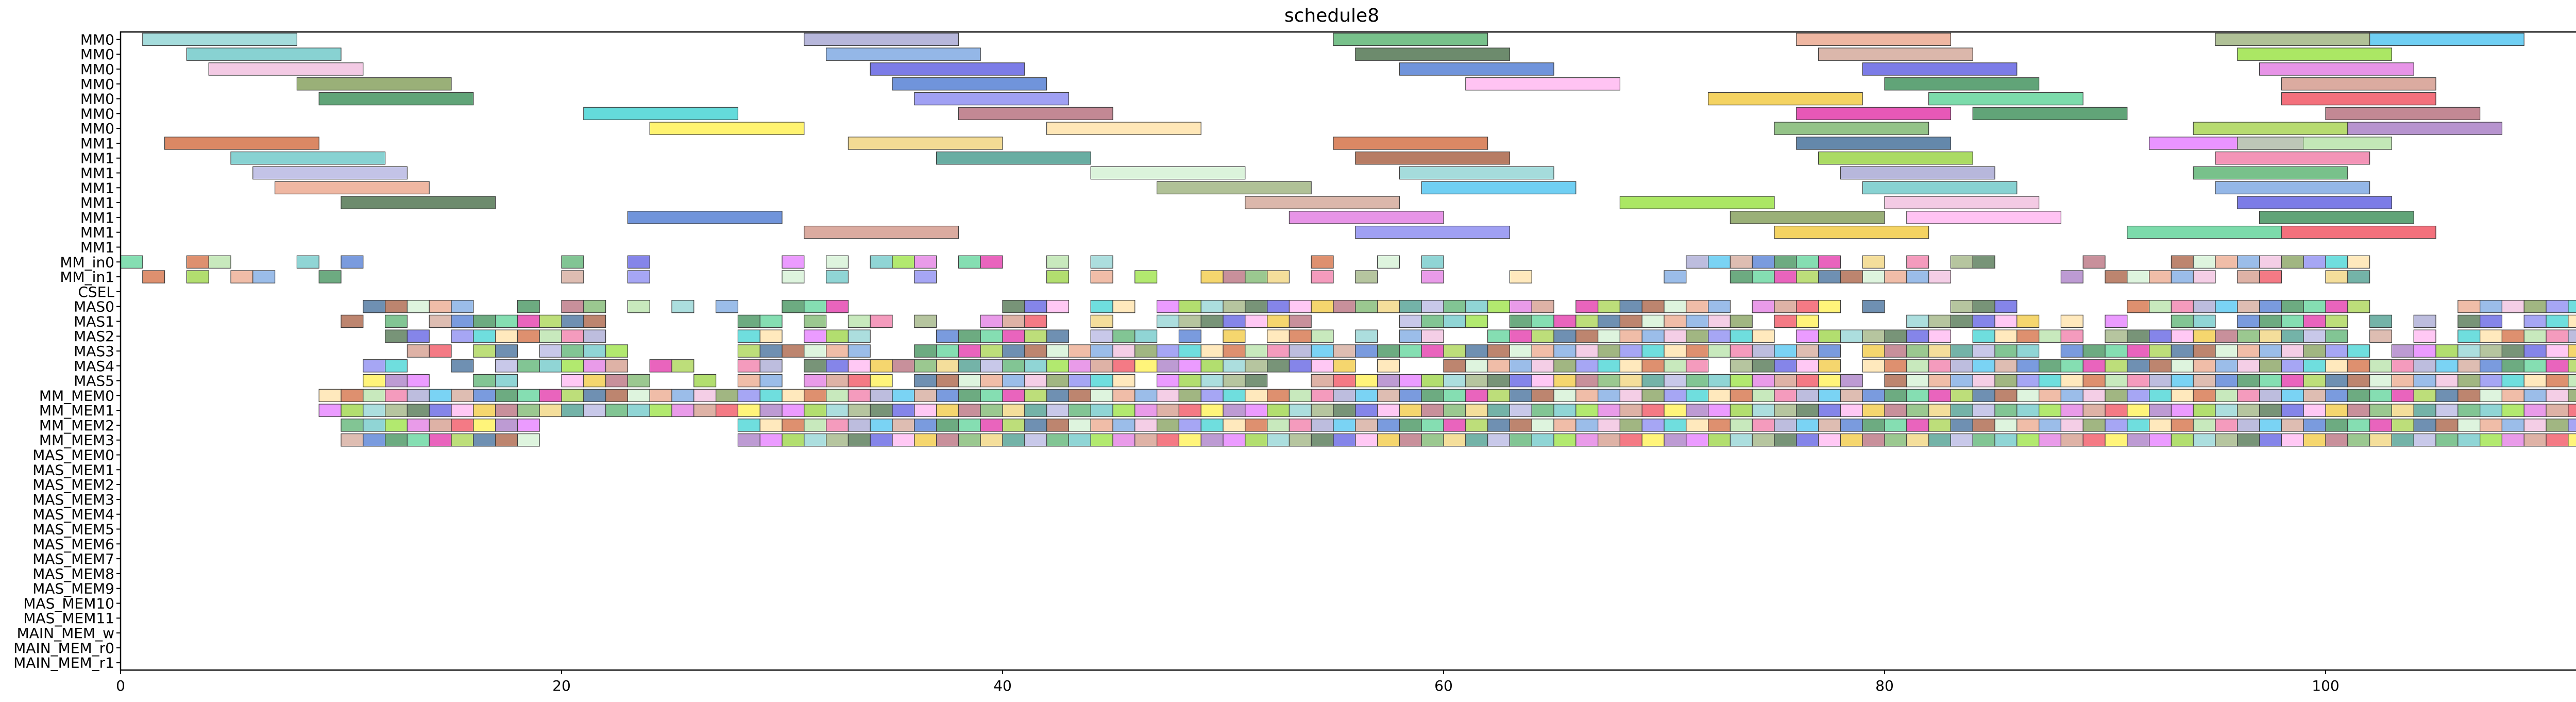  Describe the element at coordinates (63, 663) in the screenshot. I see `y-tick-label: MAIN_MEM_r1` at that location.